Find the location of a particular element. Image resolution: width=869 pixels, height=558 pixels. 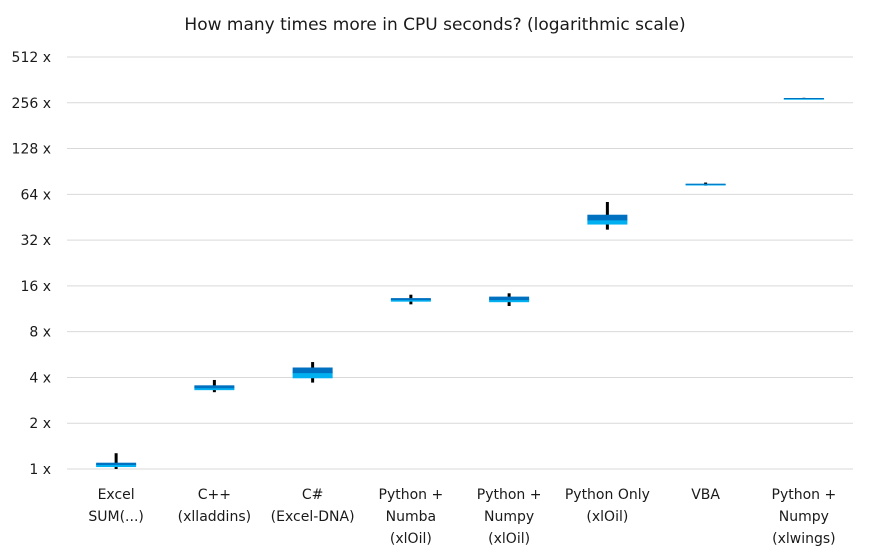

y-tick-label: 16 x is located at coordinates (35, 287).